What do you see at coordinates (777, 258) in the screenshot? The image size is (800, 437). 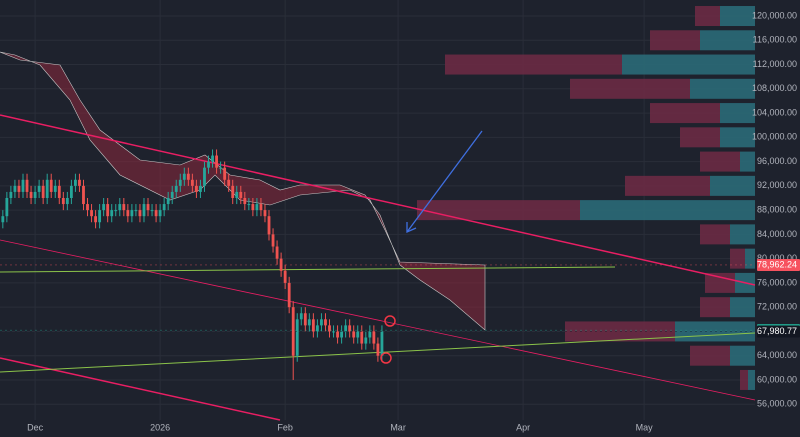 I see `y-tick-label: 80,000.00` at bounding box center [777, 258].